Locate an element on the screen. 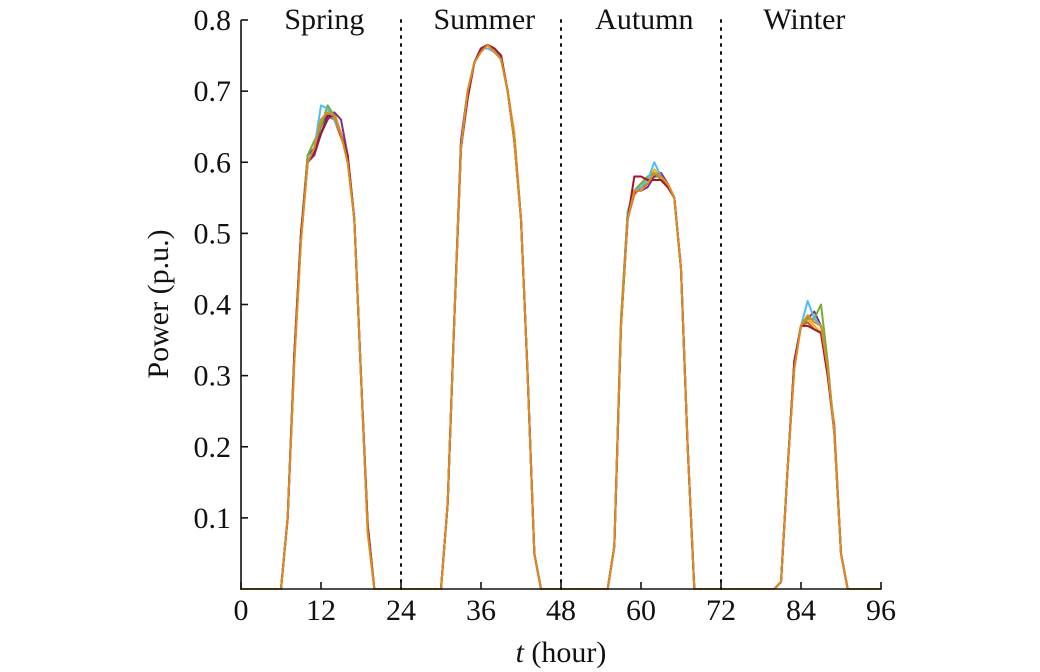 The height and width of the screenshot is (672, 1040). x-tick-label: 12 is located at coordinates (321, 610).